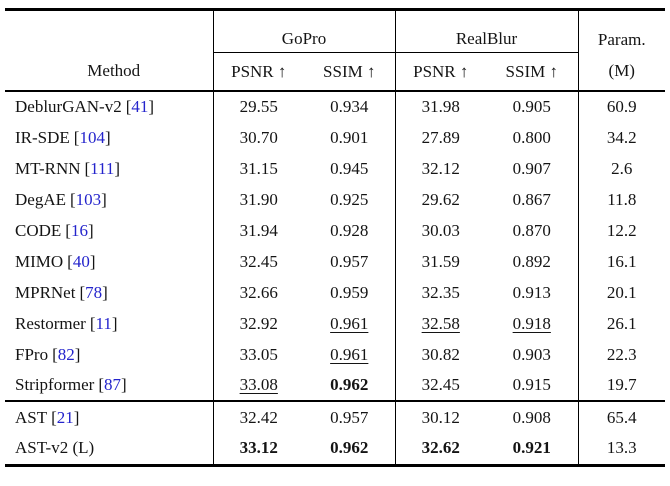 The height and width of the screenshot is (486, 670). What do you see at coordinates (103, 323) in the screenshot?
I see `citation-link: [11]` at bounding box center [103, 323].